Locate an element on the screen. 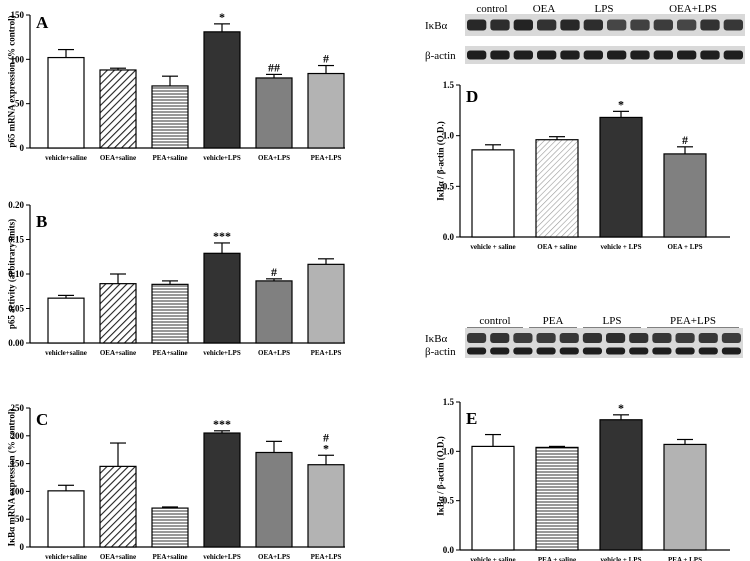 This screenshot has width=750, height=561. x-category-label: vehicle+LPS is located at coordinates (222, 158).